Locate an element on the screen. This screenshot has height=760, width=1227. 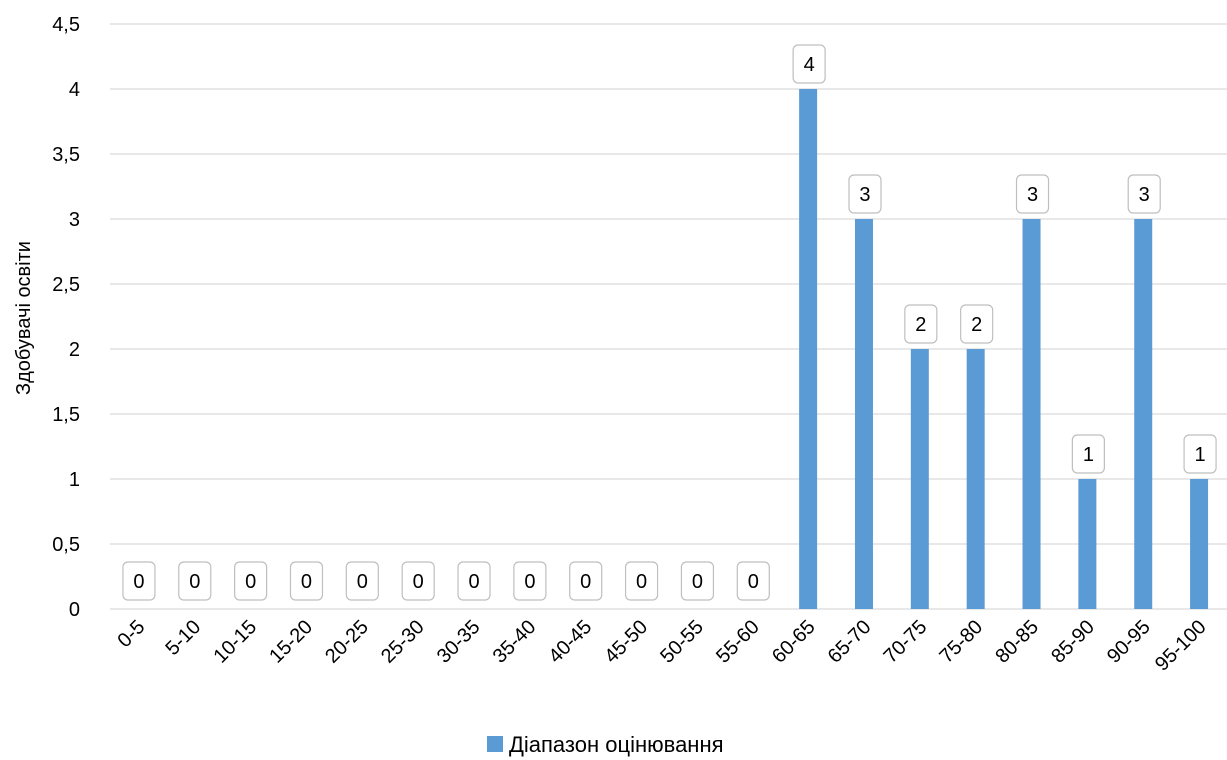
x-tick-label: 10-15 is located at coordinates (235, 642).